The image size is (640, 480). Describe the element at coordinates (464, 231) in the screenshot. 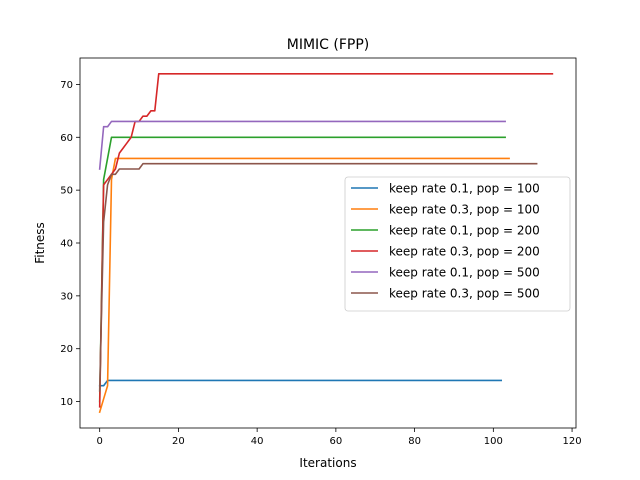

I see `legend-label-3: keep rate 0.1, pop = 200` at that location.